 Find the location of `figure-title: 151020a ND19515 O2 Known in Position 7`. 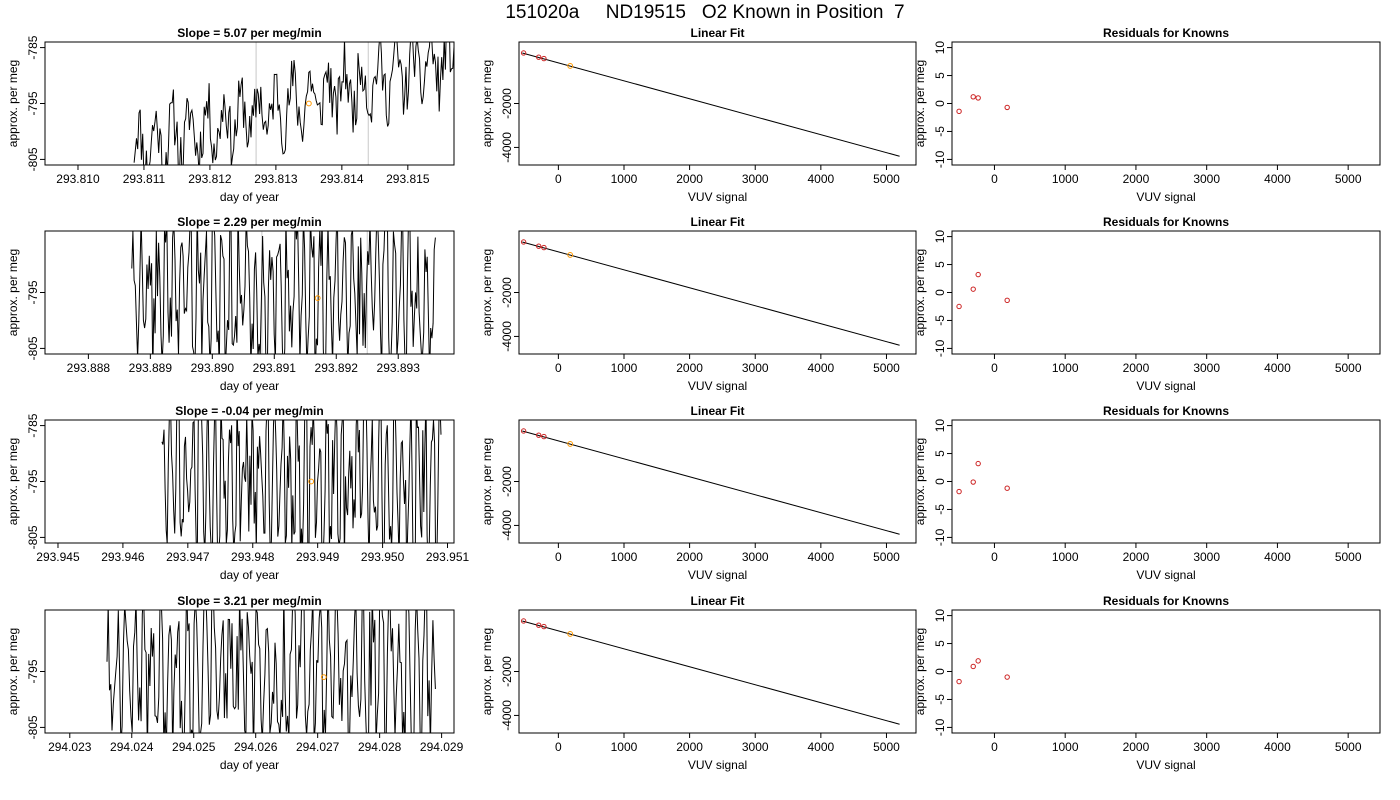

figure-title: 151020a ND19515 O2 Known in Position 7 is located at coordinates (704, 12).